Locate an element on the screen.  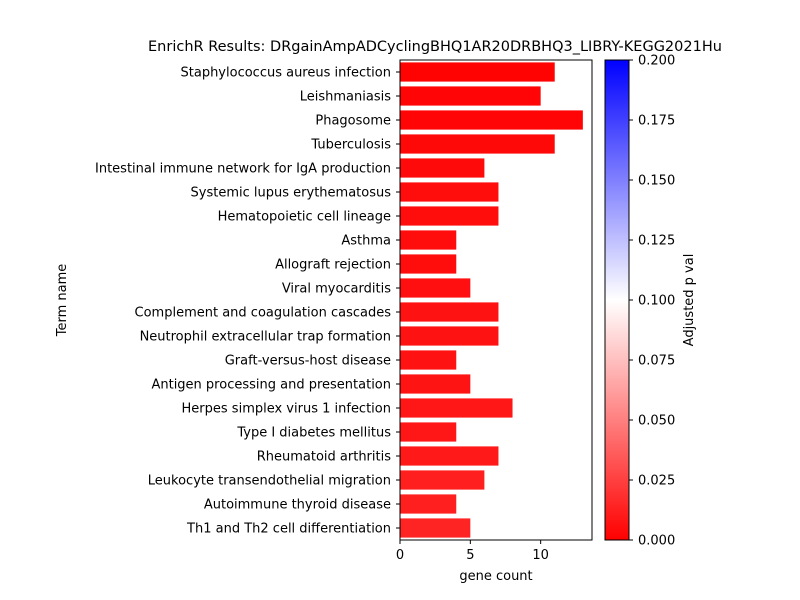
y-tick-label: Antigen processing and presentation is located at coordinates (271, 385).